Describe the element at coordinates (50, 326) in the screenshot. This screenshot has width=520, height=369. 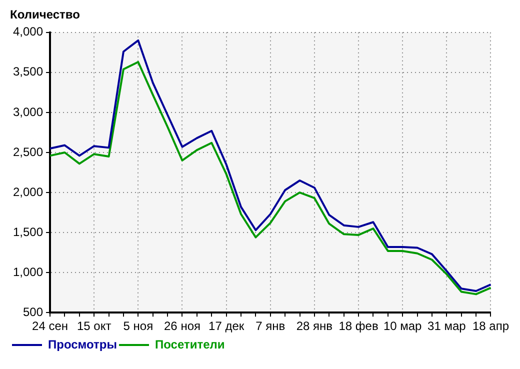
I see `x-tick-label: 24 сен` at that location.